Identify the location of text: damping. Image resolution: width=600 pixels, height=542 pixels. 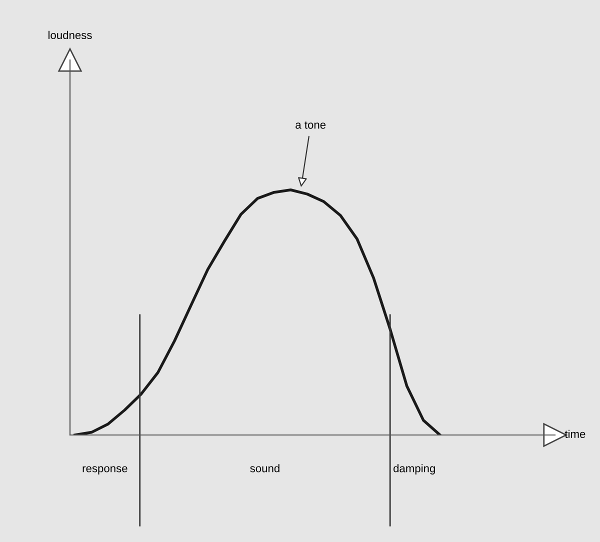
(414, 469).